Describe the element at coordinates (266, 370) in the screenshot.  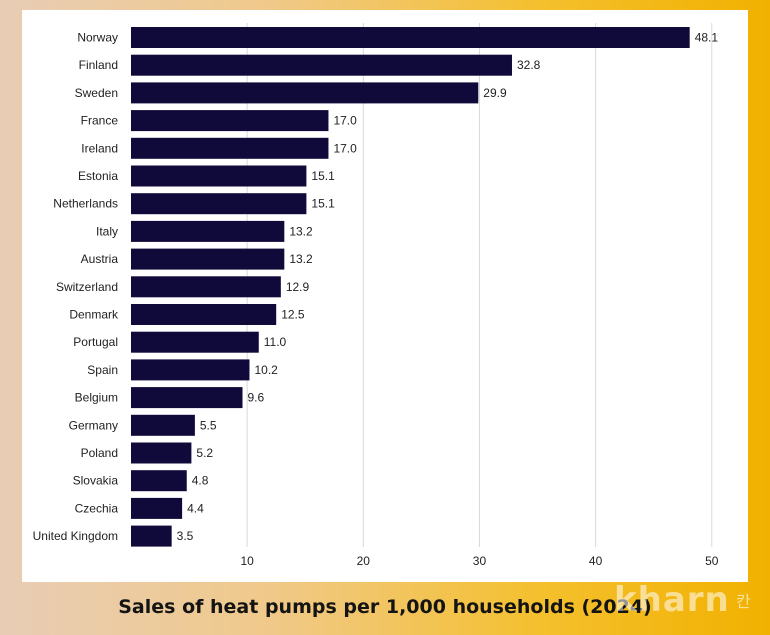
I see `value-label-spain: 10.2` at that location.